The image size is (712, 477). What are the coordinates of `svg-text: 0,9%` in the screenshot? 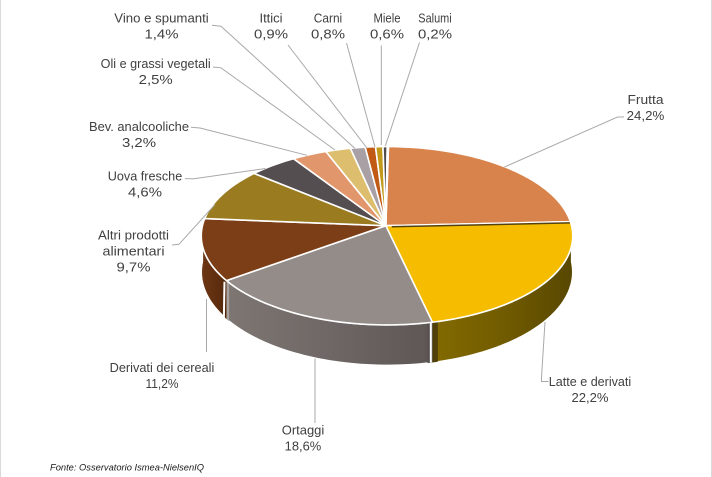 It's located at (271, 35).